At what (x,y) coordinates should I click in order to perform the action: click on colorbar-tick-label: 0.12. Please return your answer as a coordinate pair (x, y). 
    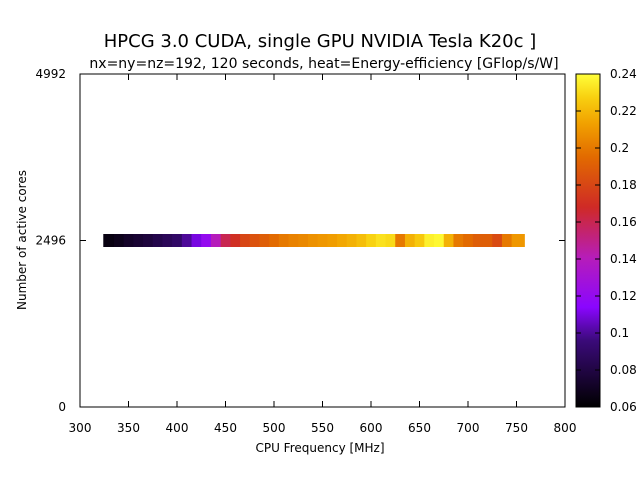
    Looking at the image, I should click on (623, 296).